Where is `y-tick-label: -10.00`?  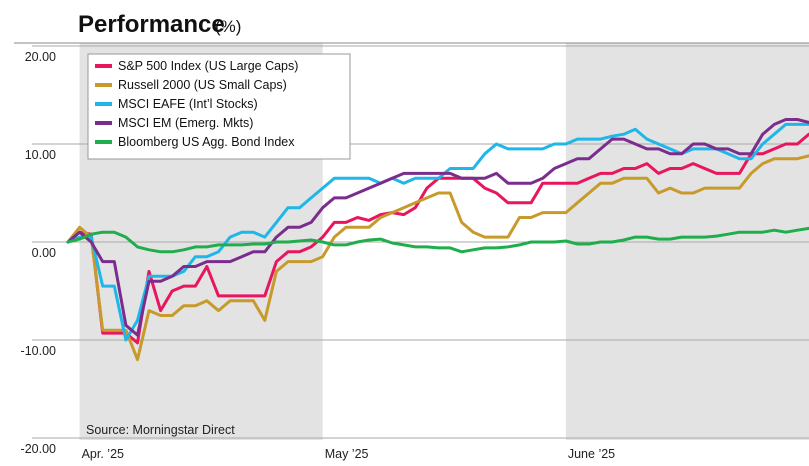 y-tick-label: -10.00 is located at coordinates (38, 351).